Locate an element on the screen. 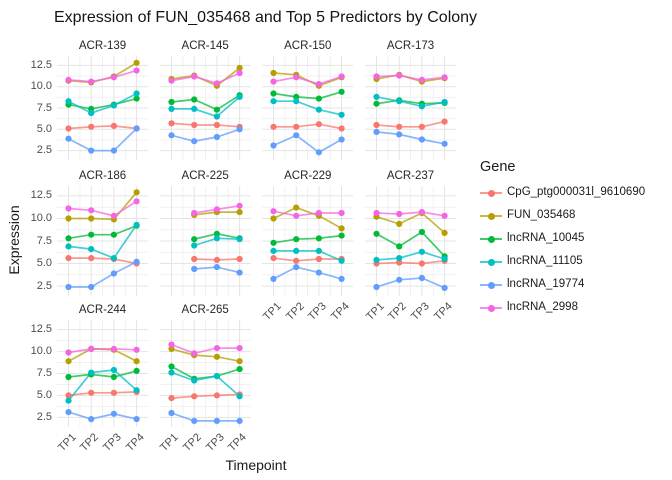 Image resolution: width=672 pixels, height=480 pixels. legend-entry-label: FUN_035468 is located at coordinates (541, 215).